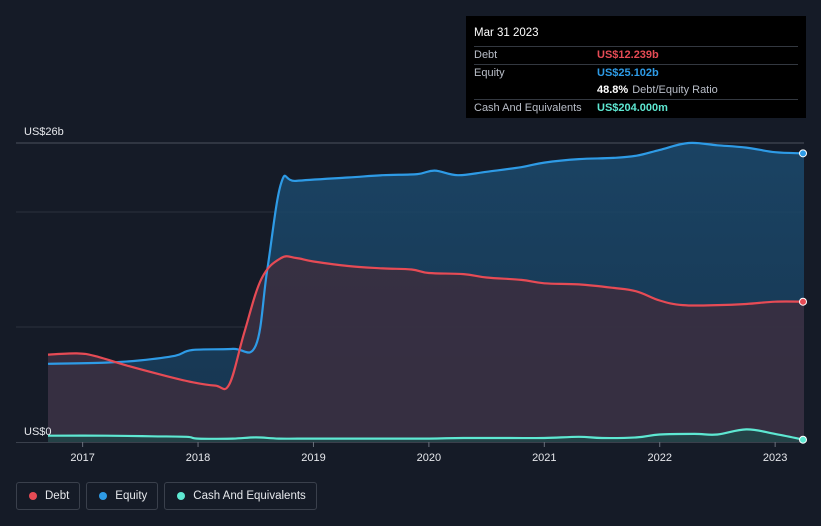 This screenshot has width=821, height=526. I want to click on x-tick-label: 2021, so click(544, 458).